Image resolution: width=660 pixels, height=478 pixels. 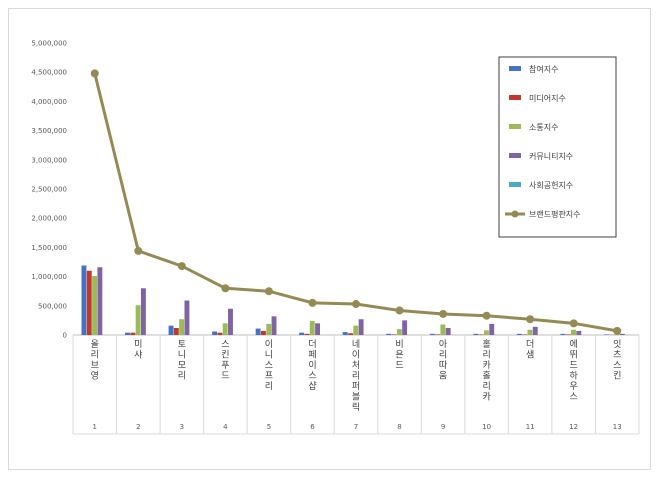 What do you see at coordinates (49, 44) in the screenshot?
I see `y-tick-label: 5,000,000` at bounding box center [49, 44].